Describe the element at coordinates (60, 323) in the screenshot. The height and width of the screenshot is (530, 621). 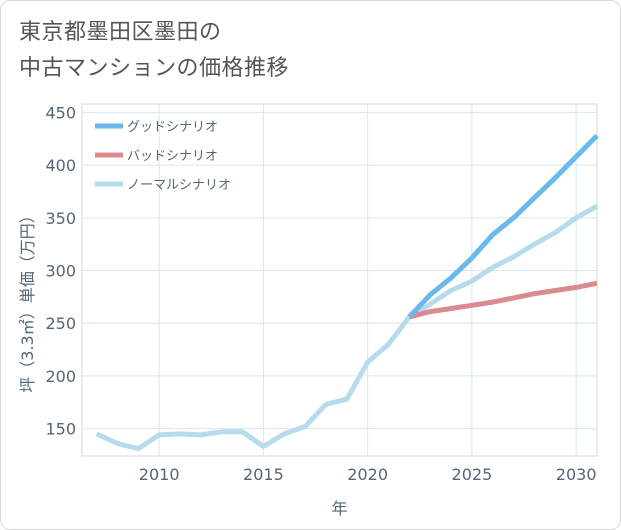
I see `y-tick-label: 250` at that location.